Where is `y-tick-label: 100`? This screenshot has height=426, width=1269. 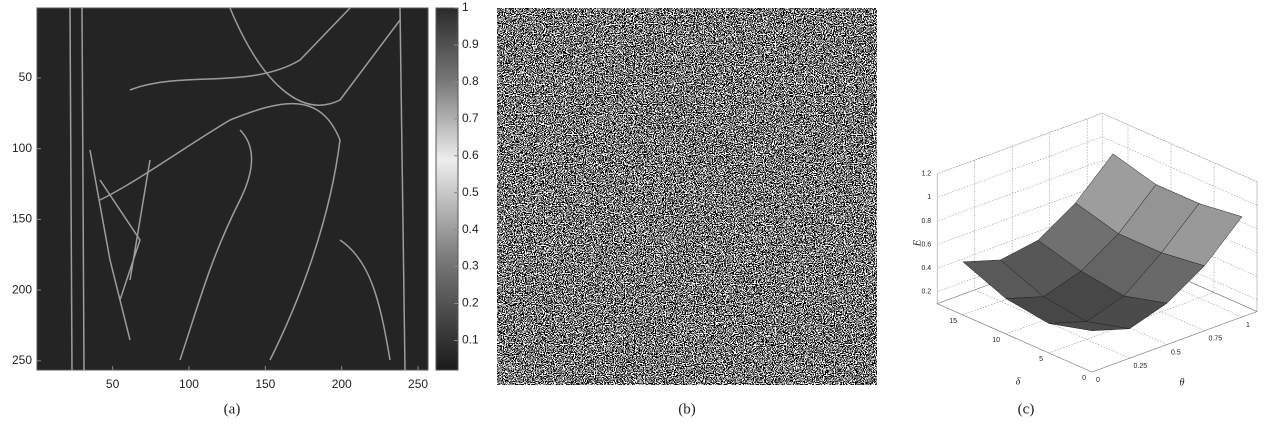
y-tick-label: 100 is located at coordinates (22, 148).